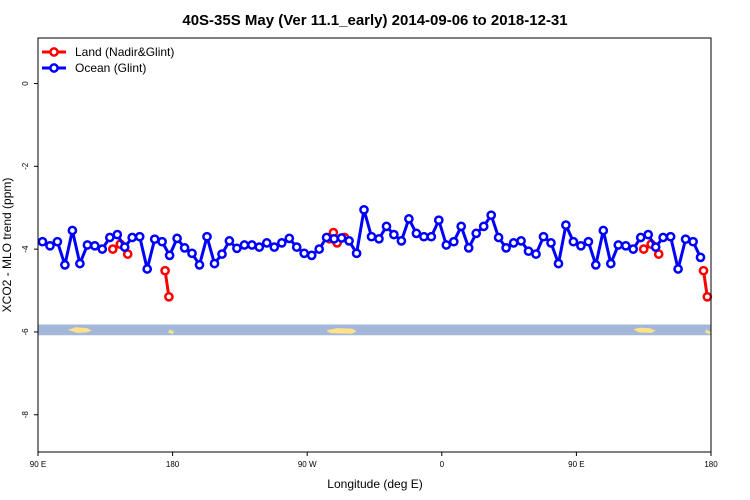 Image resolution: width=750 pixels, height=500 pixels. I want to click on x-ticks: 90 E 180 90 W 0 90 E 180, so click(374, 460).